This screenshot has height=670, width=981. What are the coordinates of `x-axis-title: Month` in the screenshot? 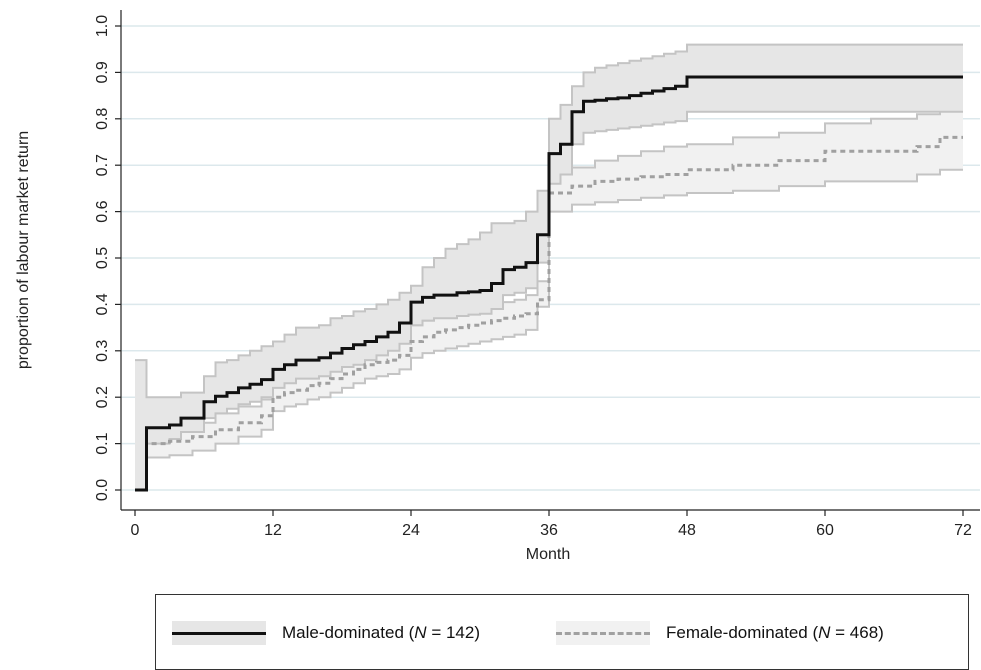 It's located at (548, 554).